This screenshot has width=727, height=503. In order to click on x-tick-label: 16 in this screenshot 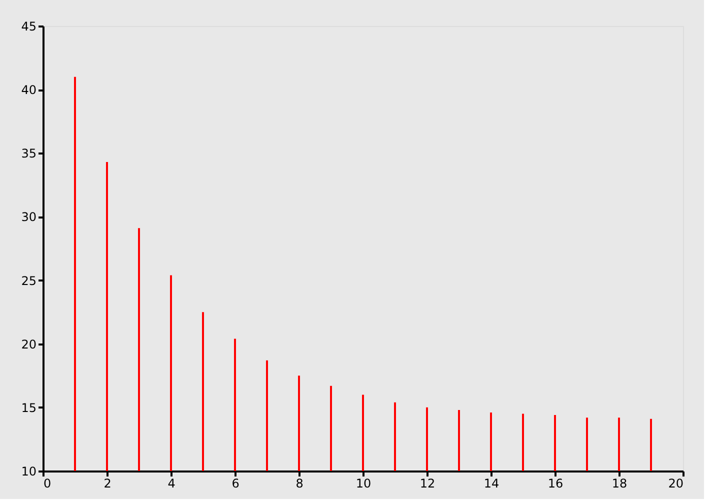, I will do `click(556, 483)`.